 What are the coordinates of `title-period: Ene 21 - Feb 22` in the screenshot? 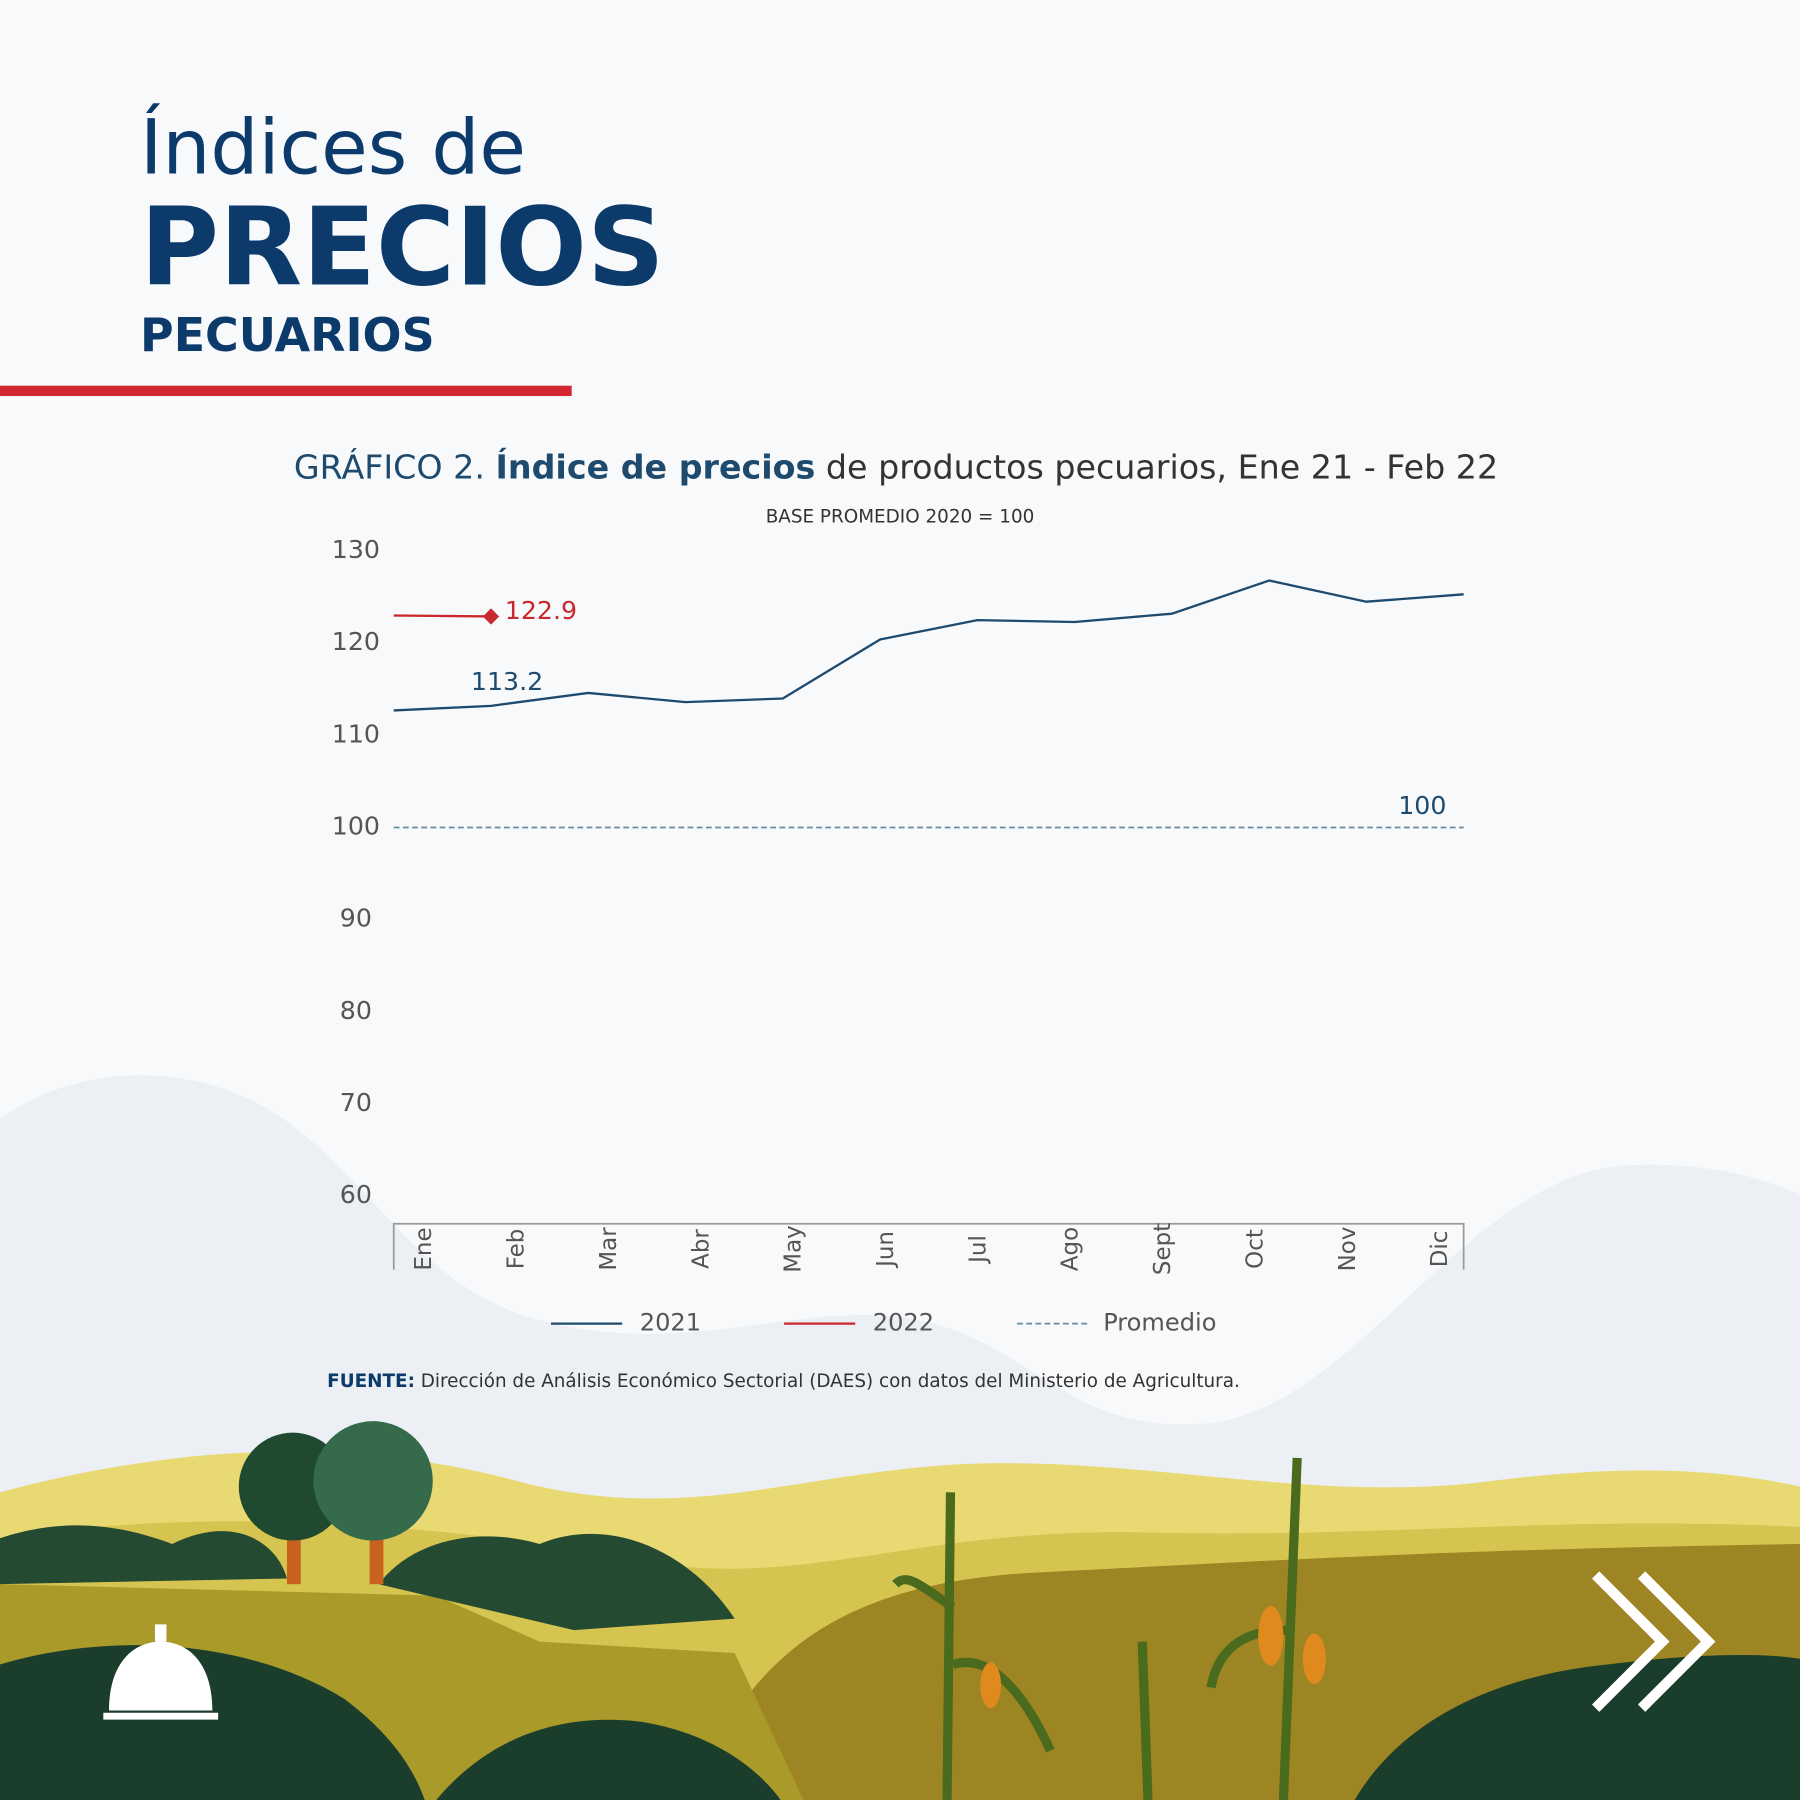 It's located at (1368, 466).